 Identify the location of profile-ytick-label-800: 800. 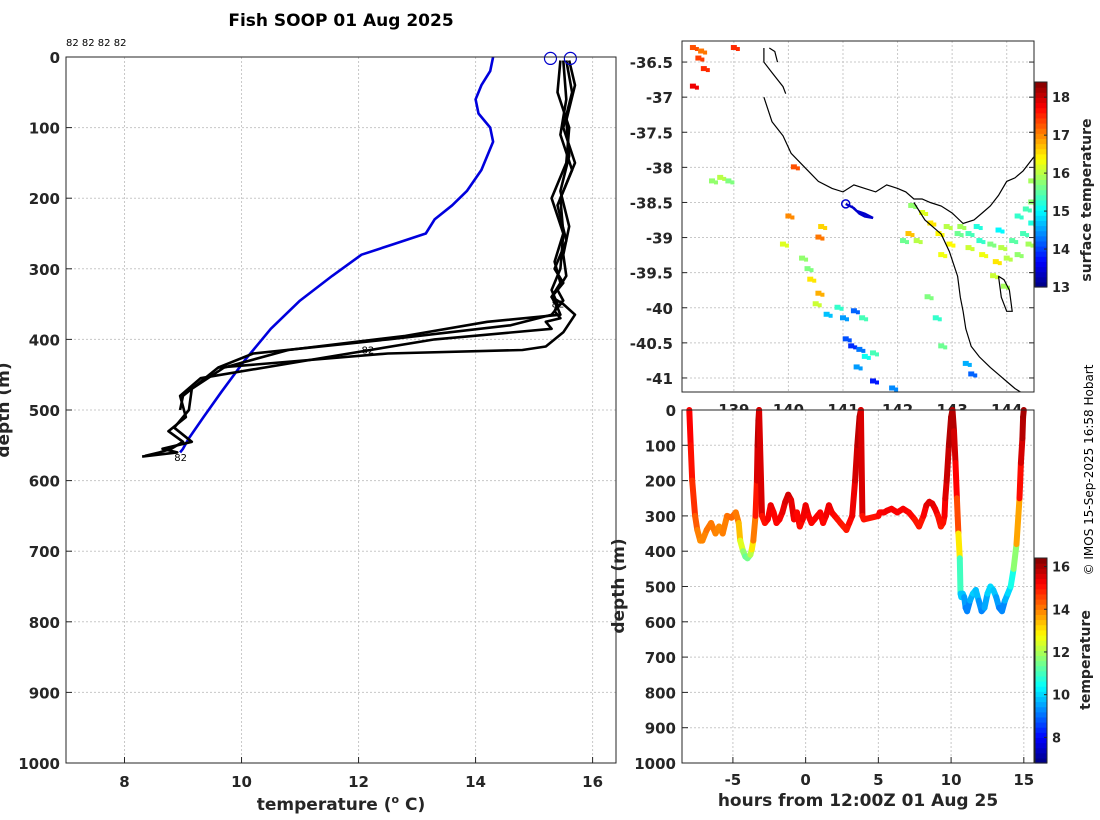
(44, 623).